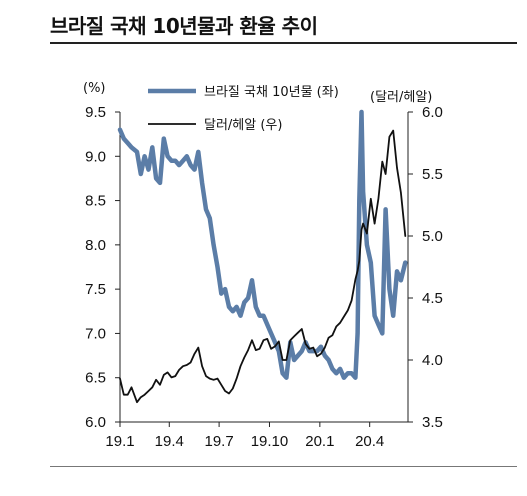  What do you see at coordinates (95, 289) in the screenshot?
I see `left-tick-label: 7.5` at bounding box center [95, 289].